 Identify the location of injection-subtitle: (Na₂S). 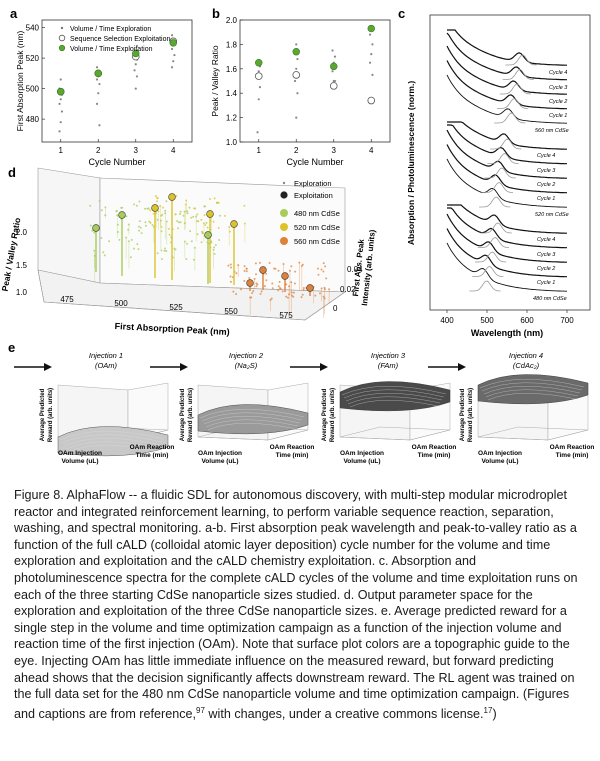
(246, 365).